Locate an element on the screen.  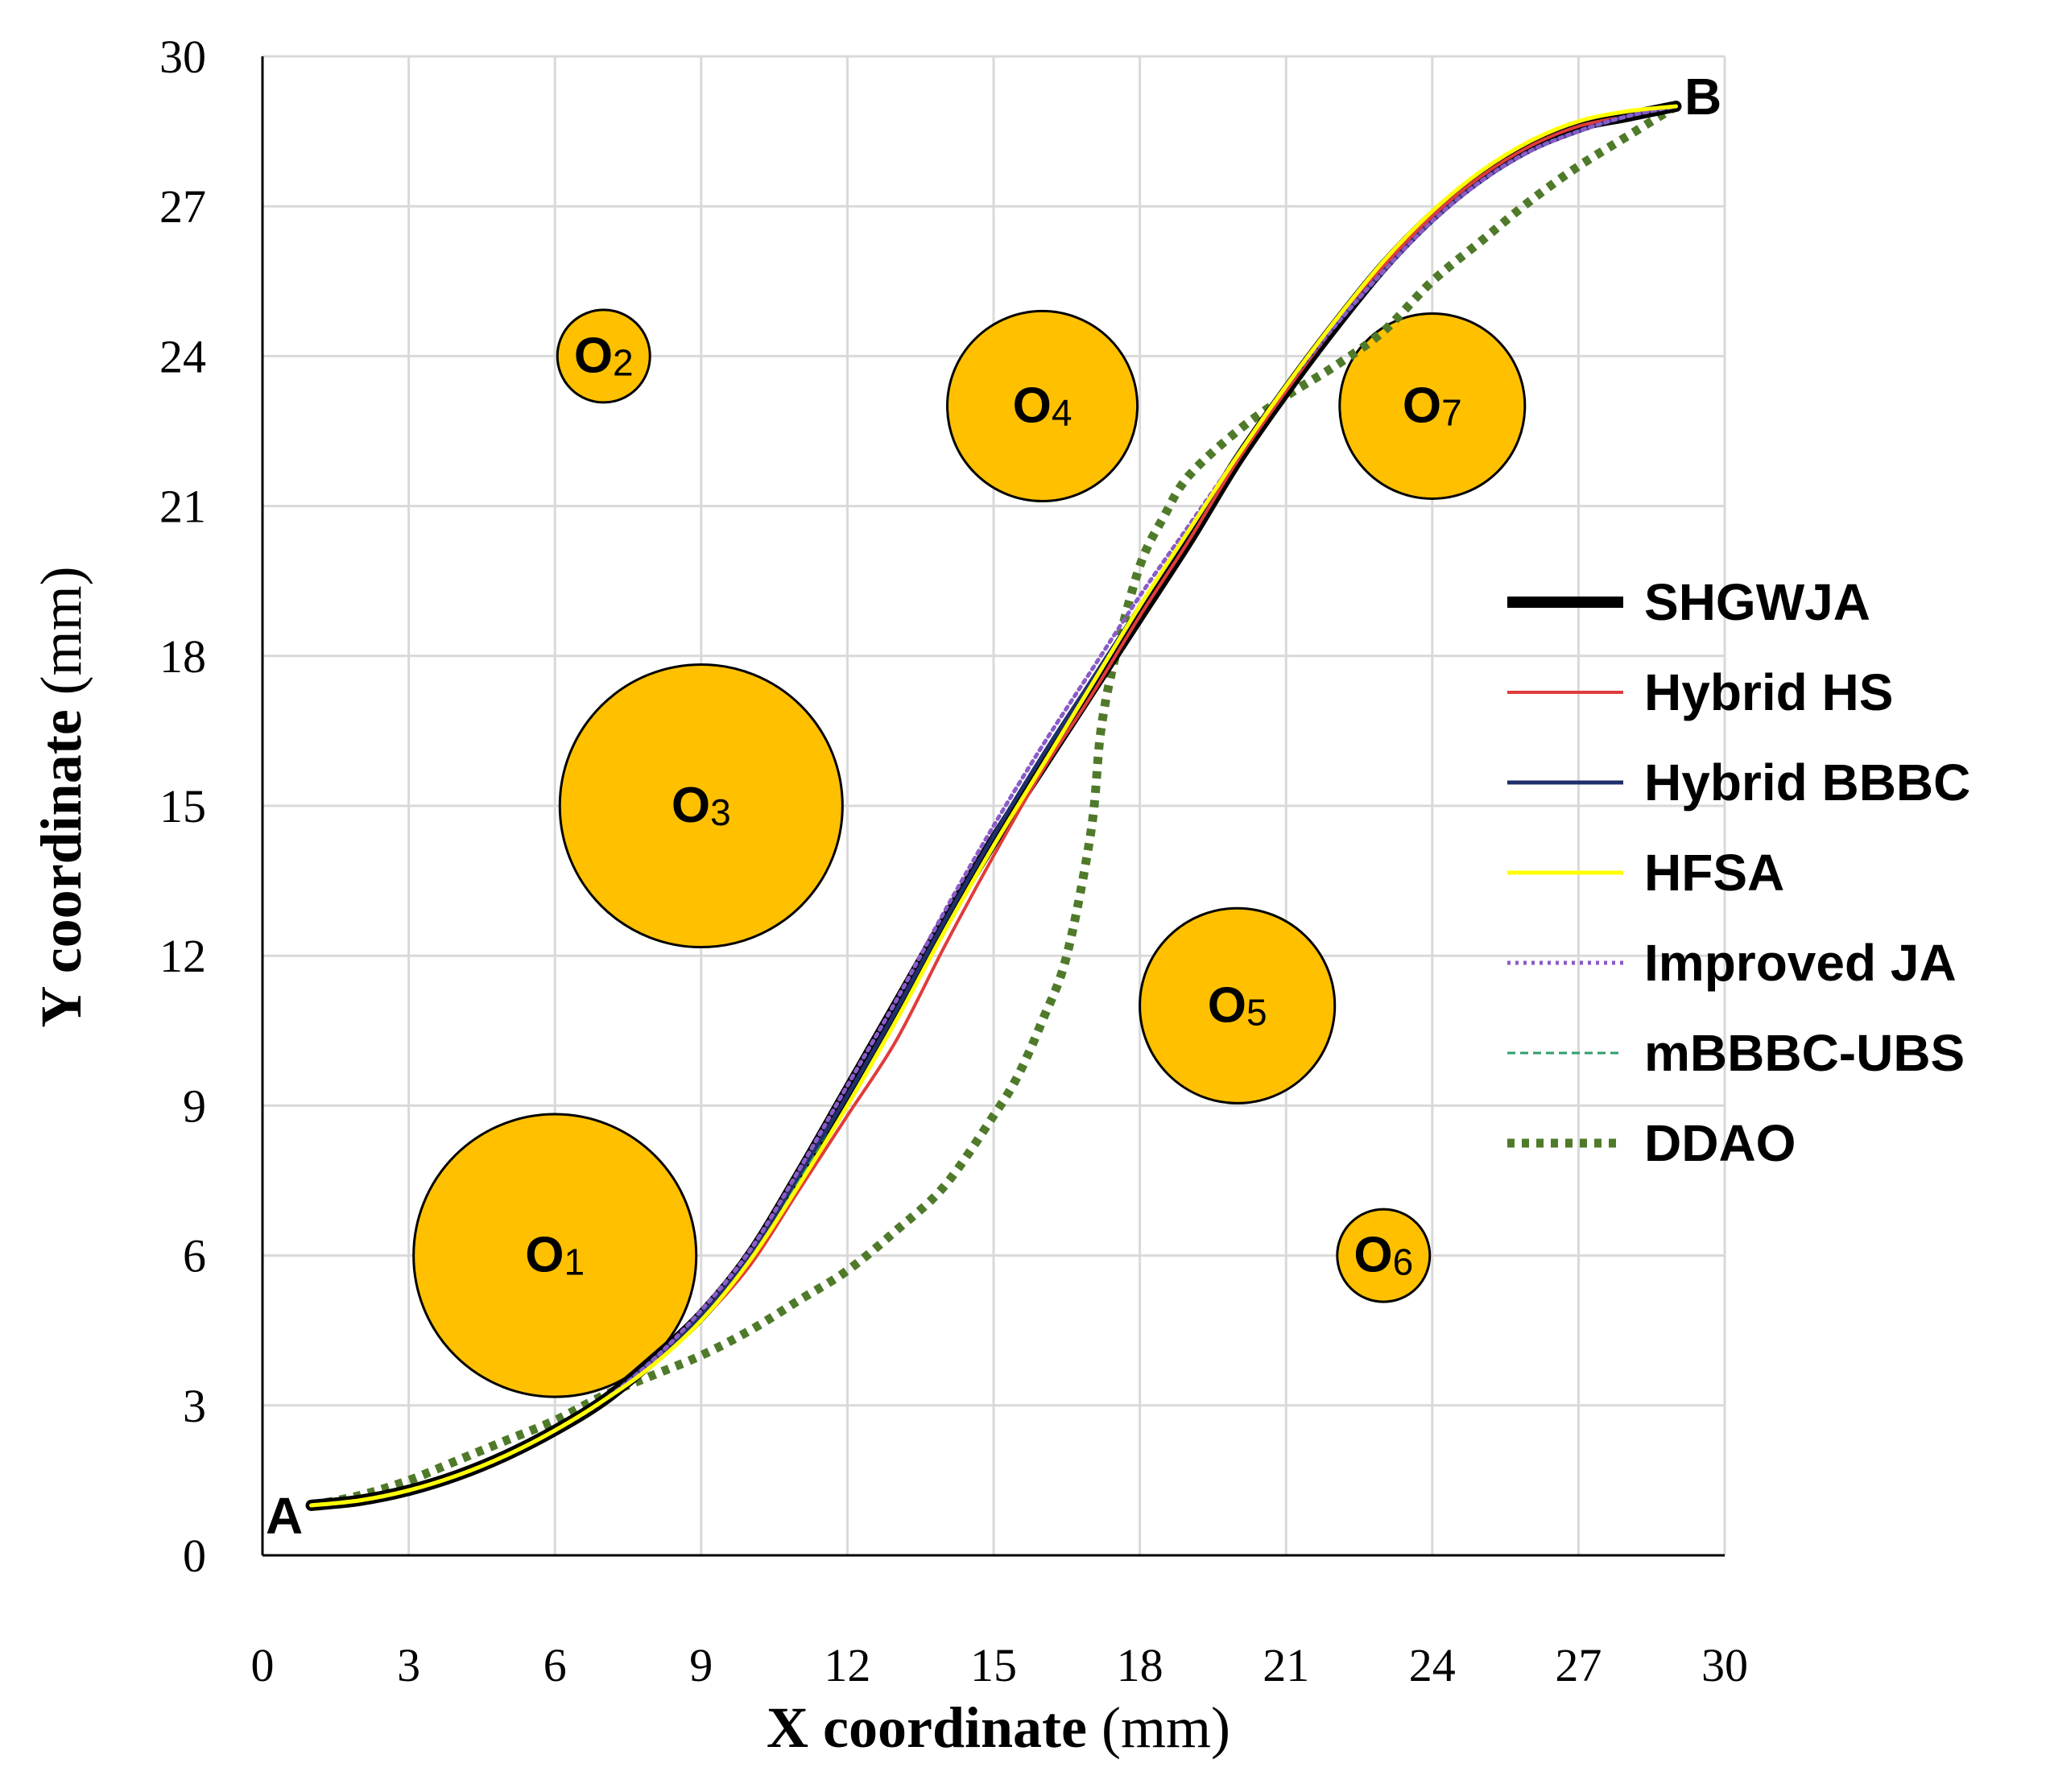
y-axis-title: Y coordinate (mm) is located at coordinates (61, 796).